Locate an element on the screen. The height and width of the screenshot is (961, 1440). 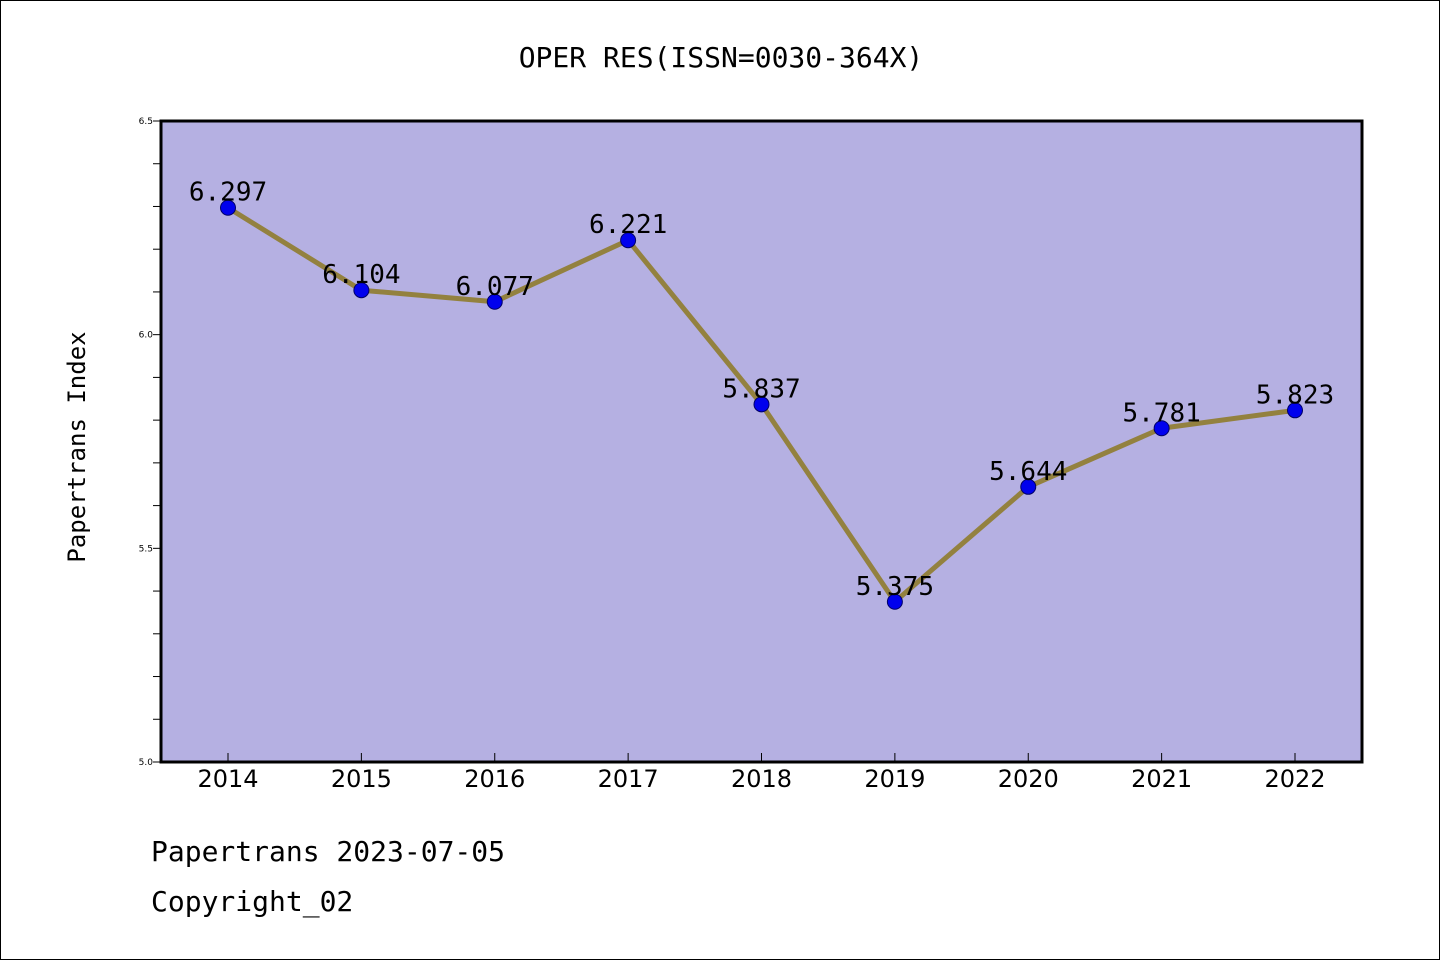
y-tick-label: 6.0 is located at coordinates (146, 336).